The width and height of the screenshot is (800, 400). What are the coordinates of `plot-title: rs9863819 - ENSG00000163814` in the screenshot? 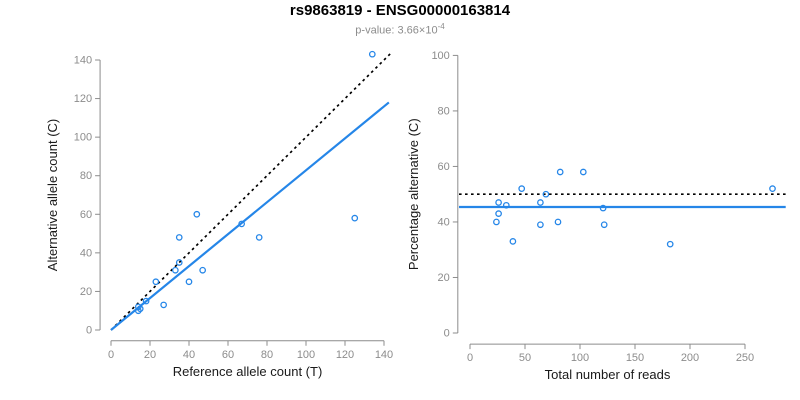 It's located at (400, 10).